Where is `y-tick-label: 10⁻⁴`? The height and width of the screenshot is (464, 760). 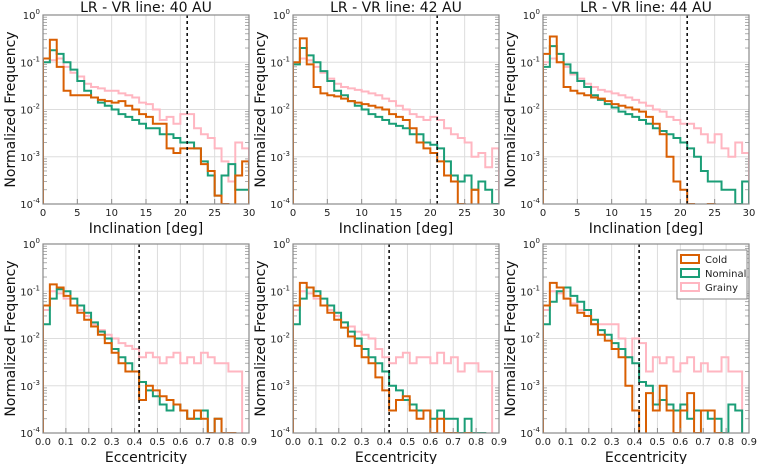 y-tick-label: 10⁻⁴ is located at coordinates (30, 204).